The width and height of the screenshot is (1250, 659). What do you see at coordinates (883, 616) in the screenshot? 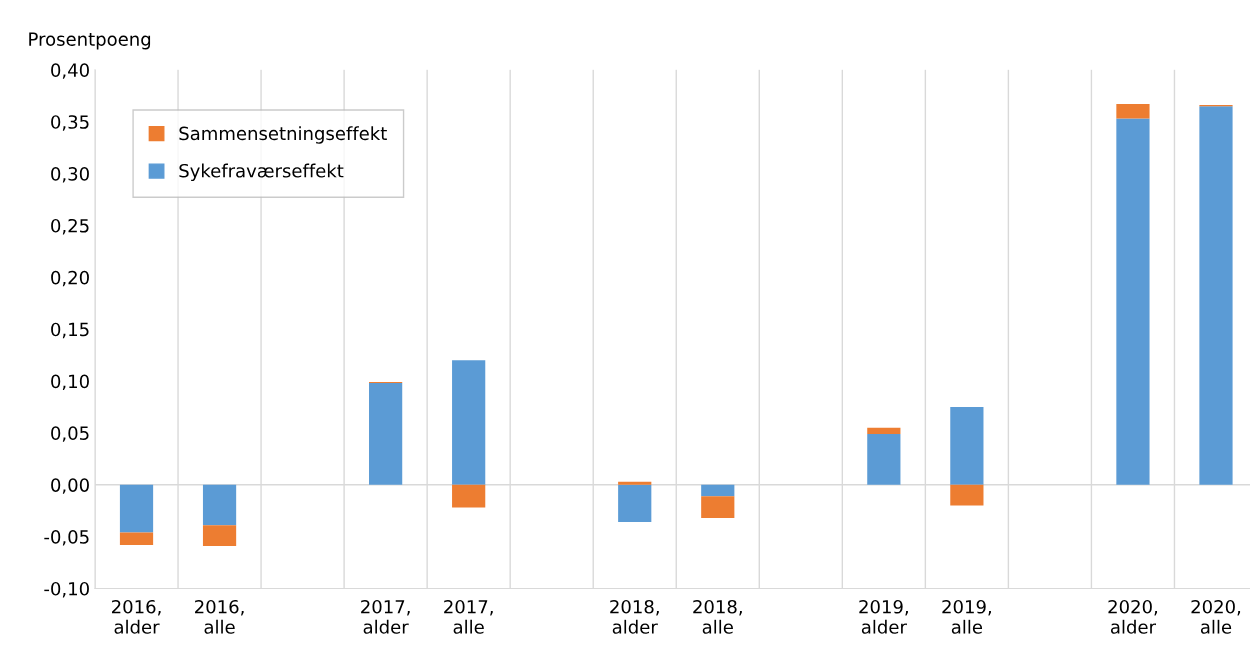
I see `x-tick-label: 2019, alder` at bounding box center [883, 616].